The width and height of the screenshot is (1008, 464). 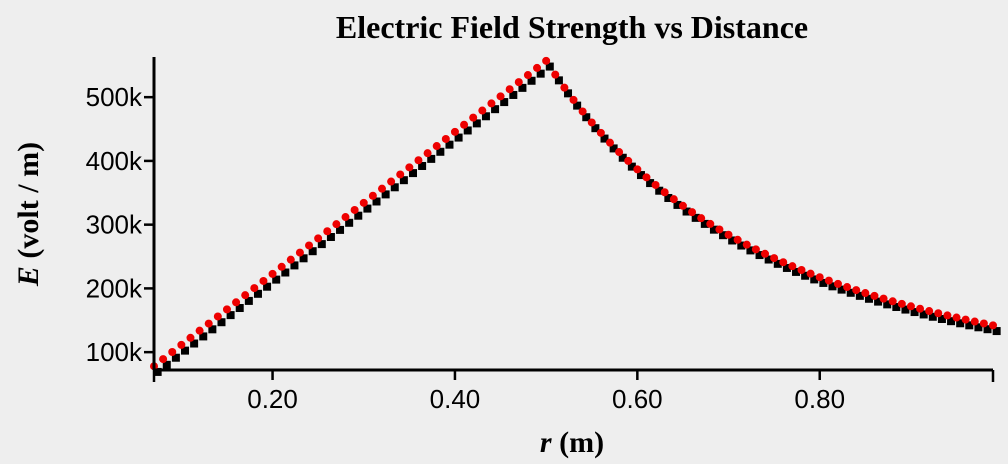 I want to click on chart-title: Electric Field Strength vs Distance, so click(x=572, y=27).